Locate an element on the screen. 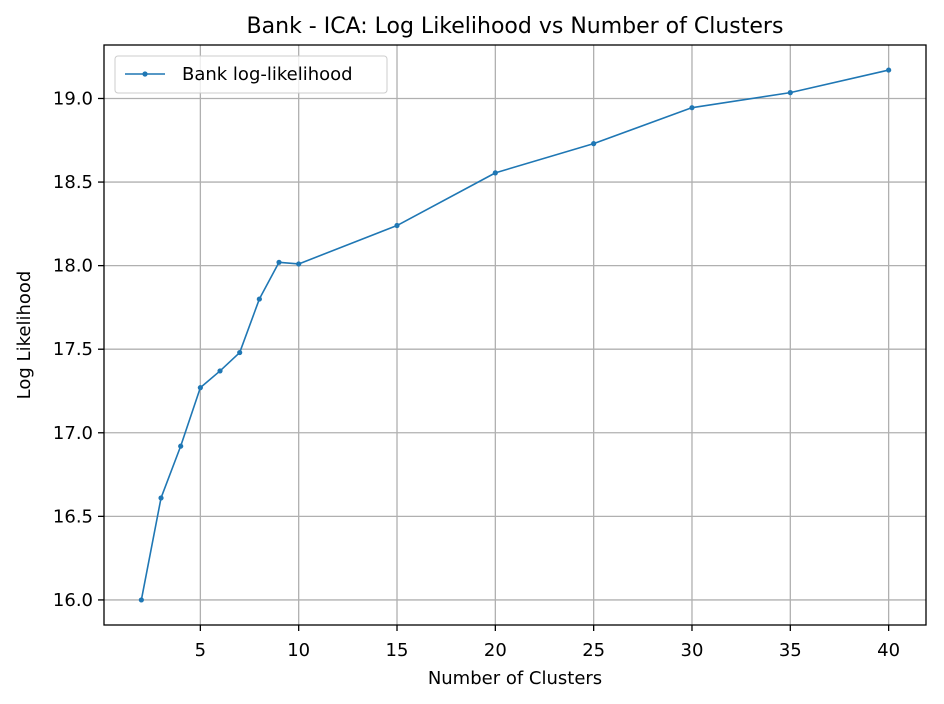 This screenshot has width=944, height=704. legend-entry-label: Bank log-likelihood is located at coordinates (267, 74).